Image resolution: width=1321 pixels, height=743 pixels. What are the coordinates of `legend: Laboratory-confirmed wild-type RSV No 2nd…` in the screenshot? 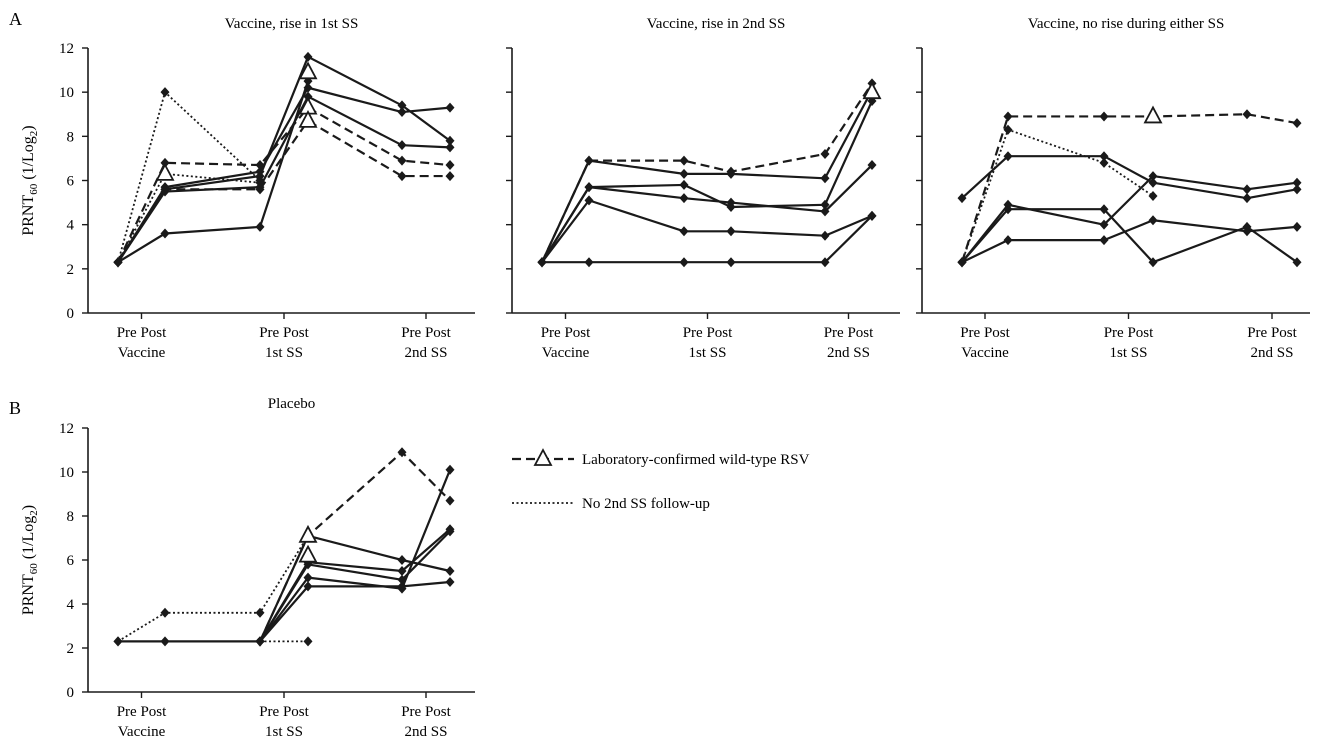 It's located at (661, 480).